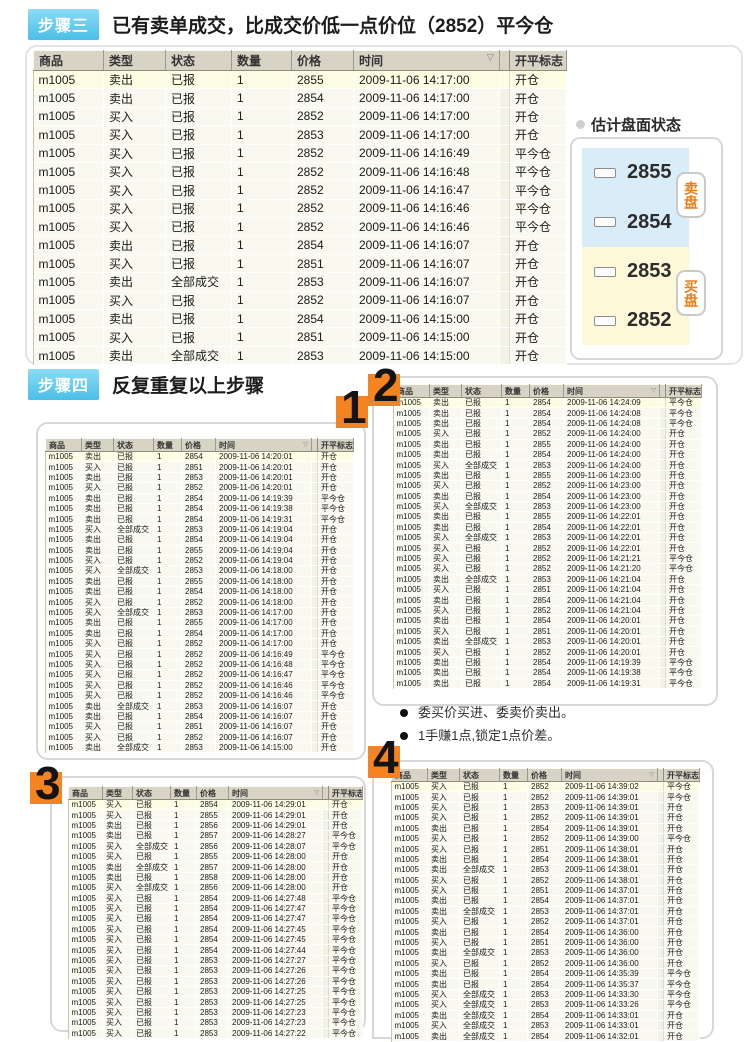 Image resolution: width=750 pixels, height=1042 pixels. Describe the element at coordinates (545, 839) in the screenshot. I see `table-row: m1005 买入 已报 1 2852 2009-11-06 14:39:00 平今仓` at that location.